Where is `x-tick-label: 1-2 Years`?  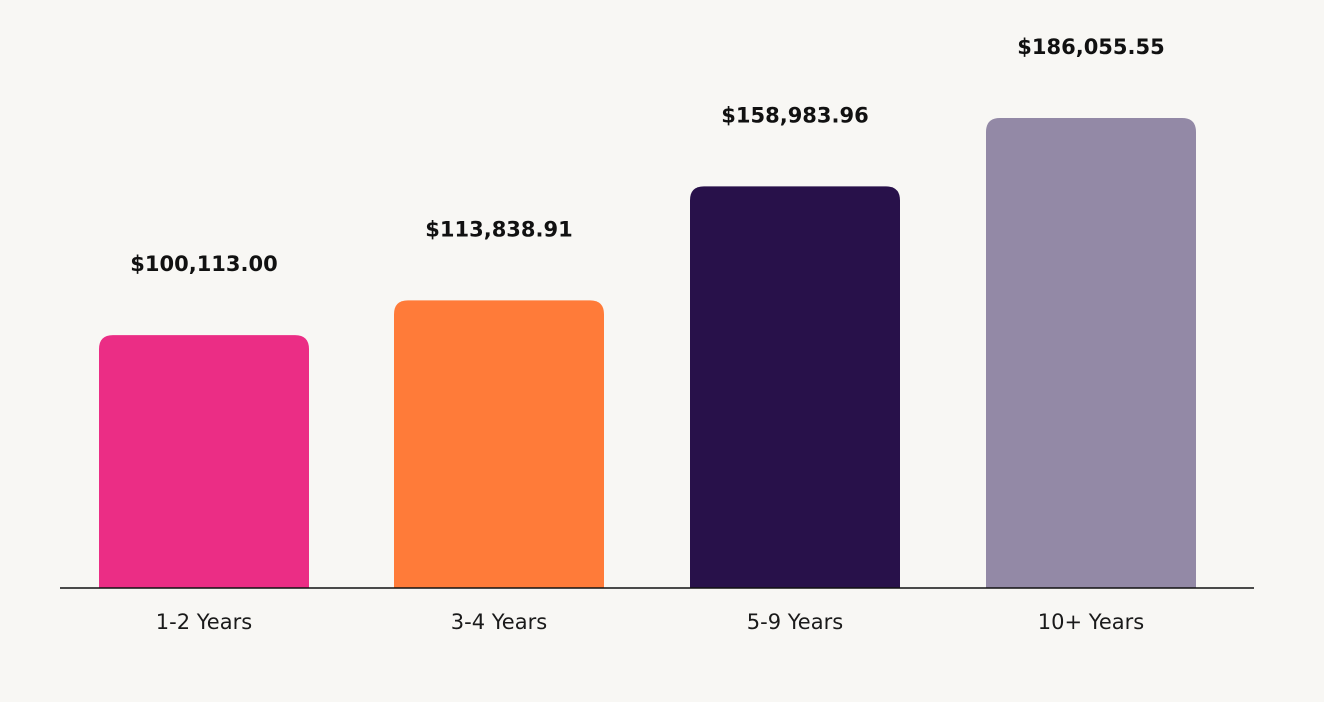 x-tick-label: 1-2 Years is located at coordinates (204, 622).